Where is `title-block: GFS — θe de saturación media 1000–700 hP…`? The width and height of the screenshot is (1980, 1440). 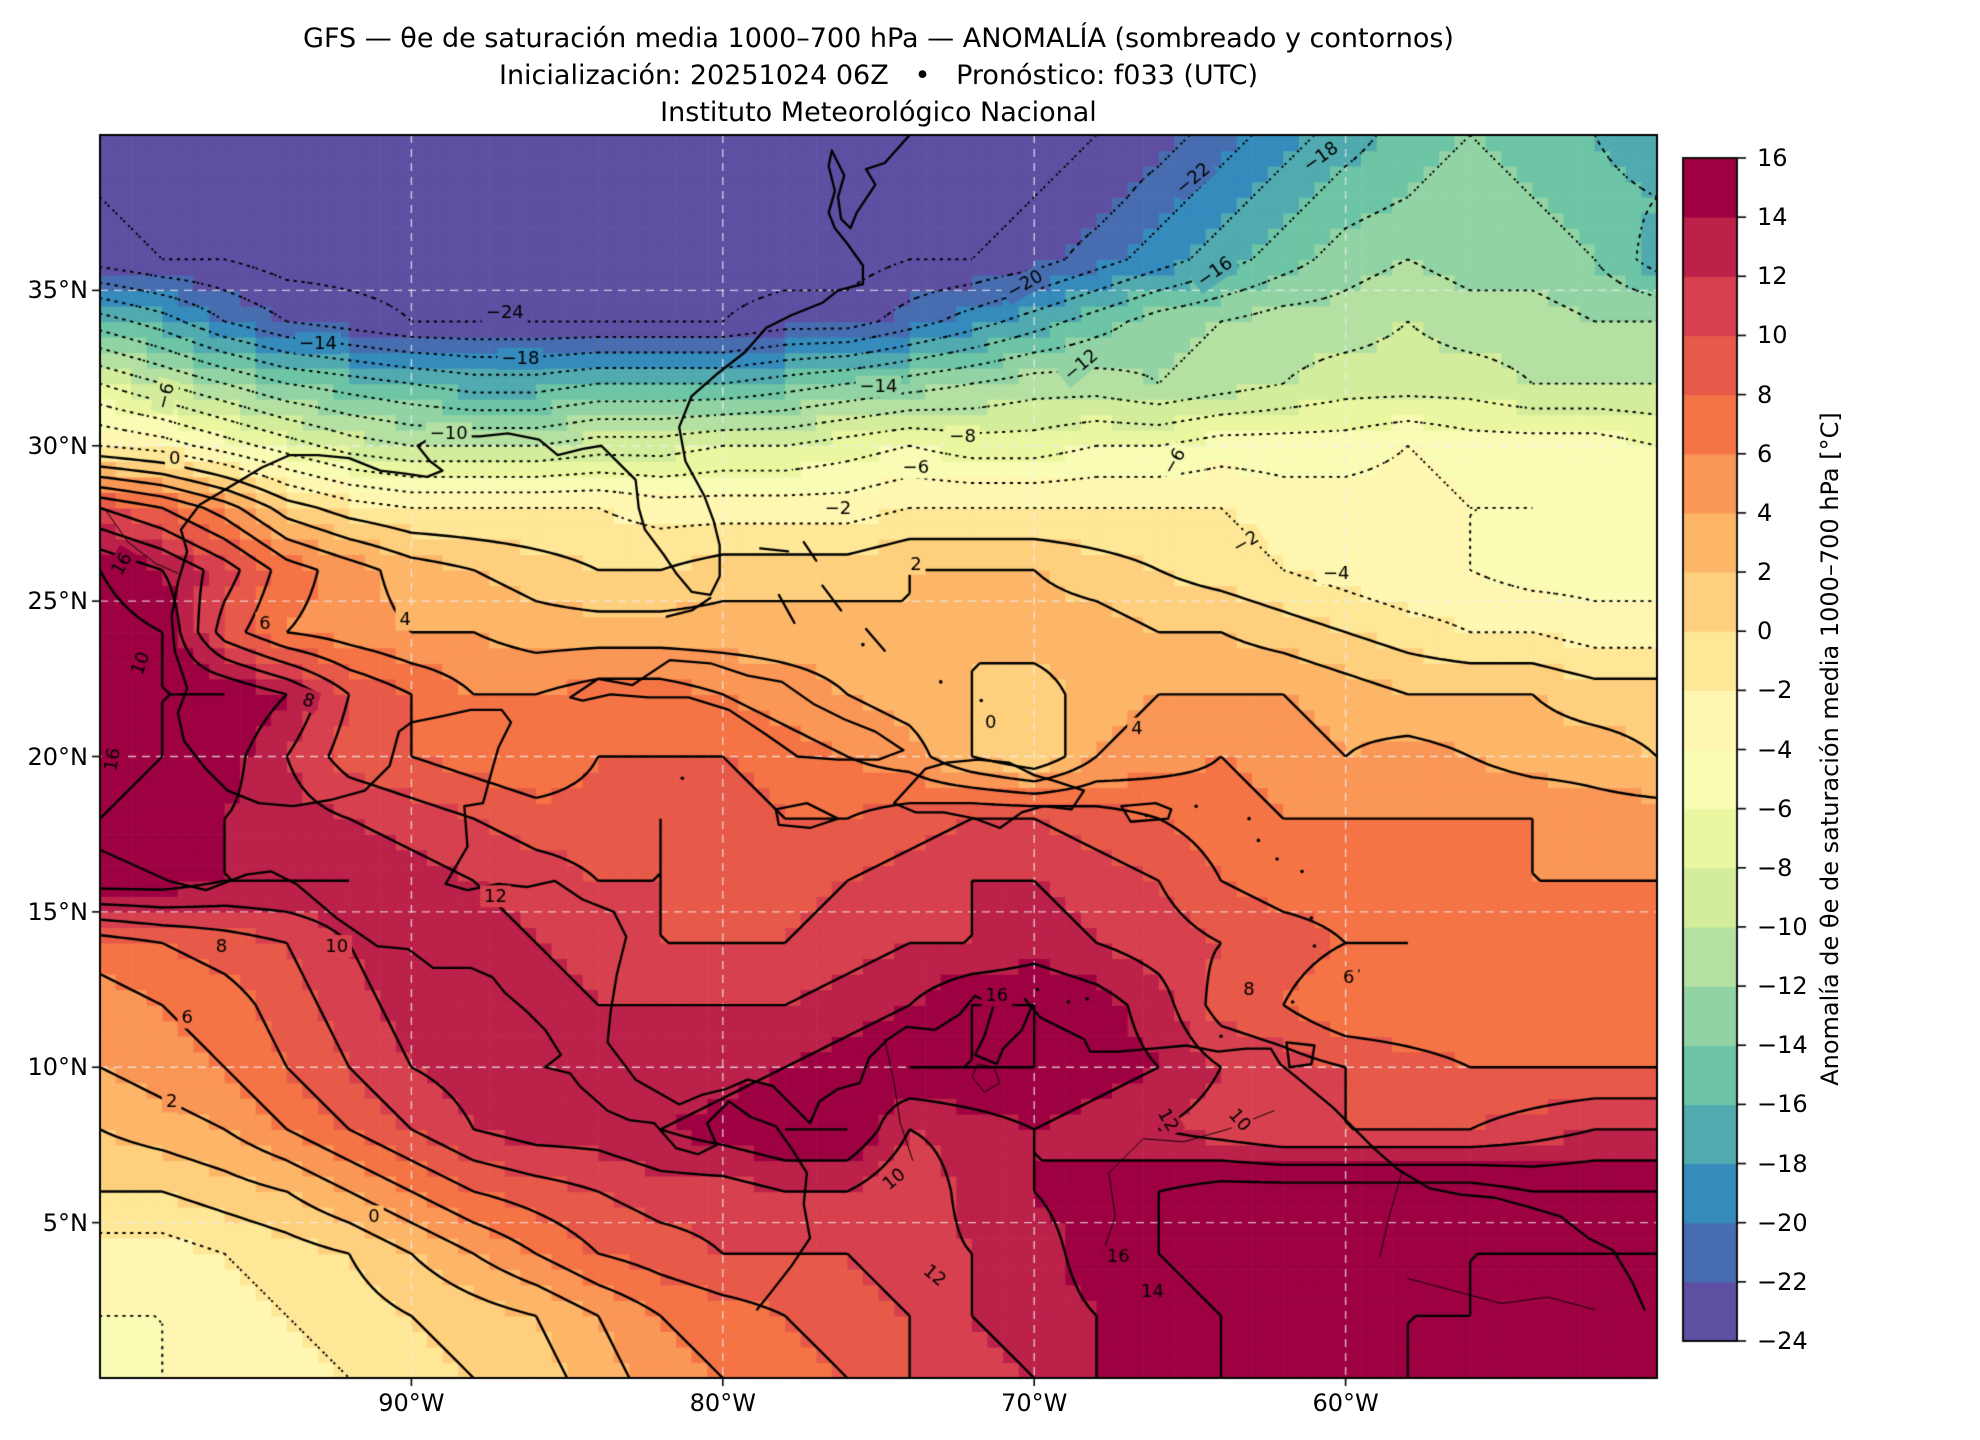
title-block: GFS — θe de saturación media 1000–700 hP… is located at coordinates (878, 75).